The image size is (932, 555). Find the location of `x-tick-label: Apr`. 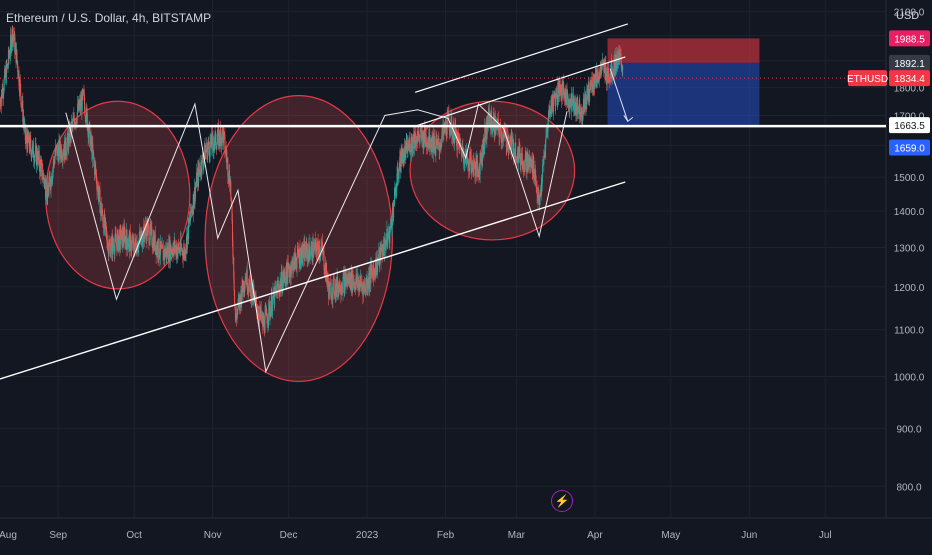

x-tick-label: Apr is located at coordinates (595, 535).